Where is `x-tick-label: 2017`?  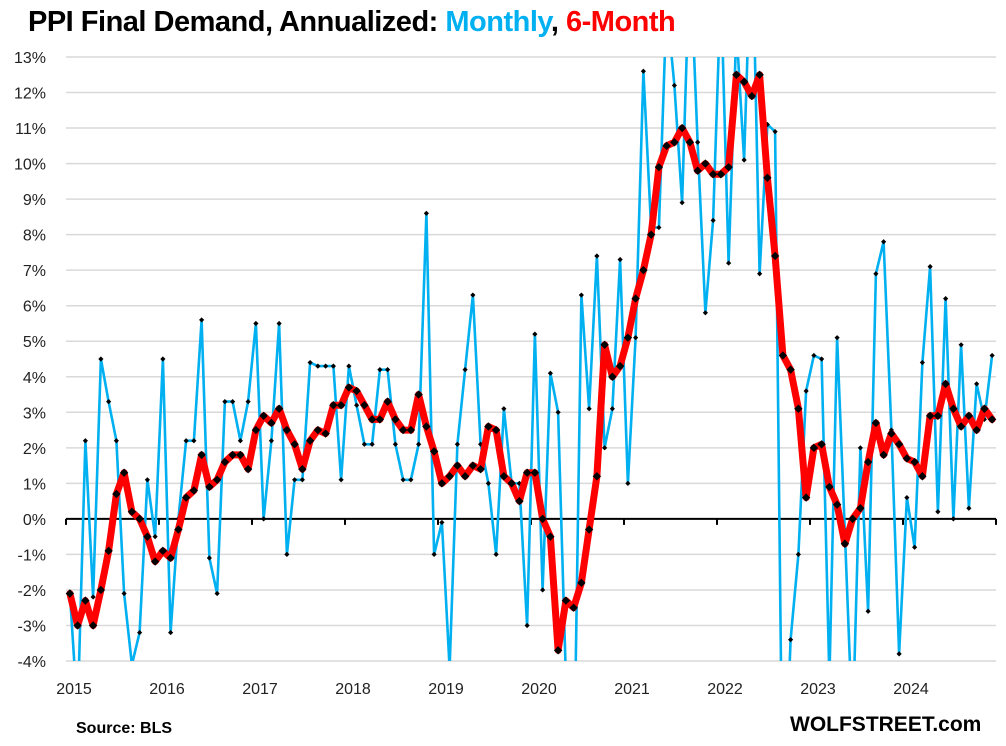
x-tick-label: 2017 is located at coordinates (260, 689).